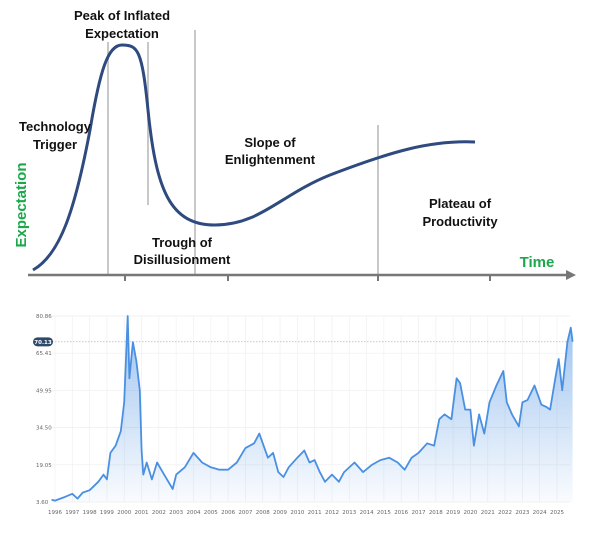 This screenshot has width=602, height=540. Describe the element at coordinates (297, 513) in the screenshot. I see `x-tick-label: 2010` at that location.